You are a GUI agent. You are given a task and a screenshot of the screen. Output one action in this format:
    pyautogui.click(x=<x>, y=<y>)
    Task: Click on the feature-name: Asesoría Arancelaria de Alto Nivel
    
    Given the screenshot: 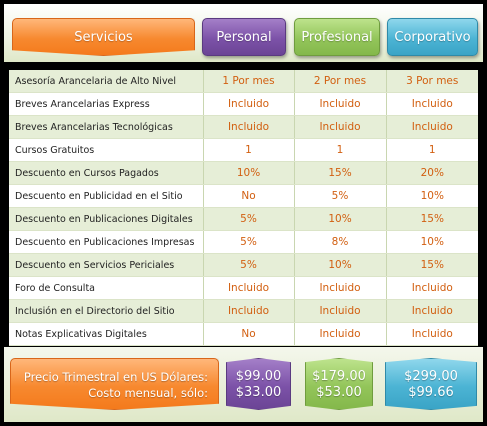 What is the action you would take?
    pyautogui.click(x=106, y=81)
    